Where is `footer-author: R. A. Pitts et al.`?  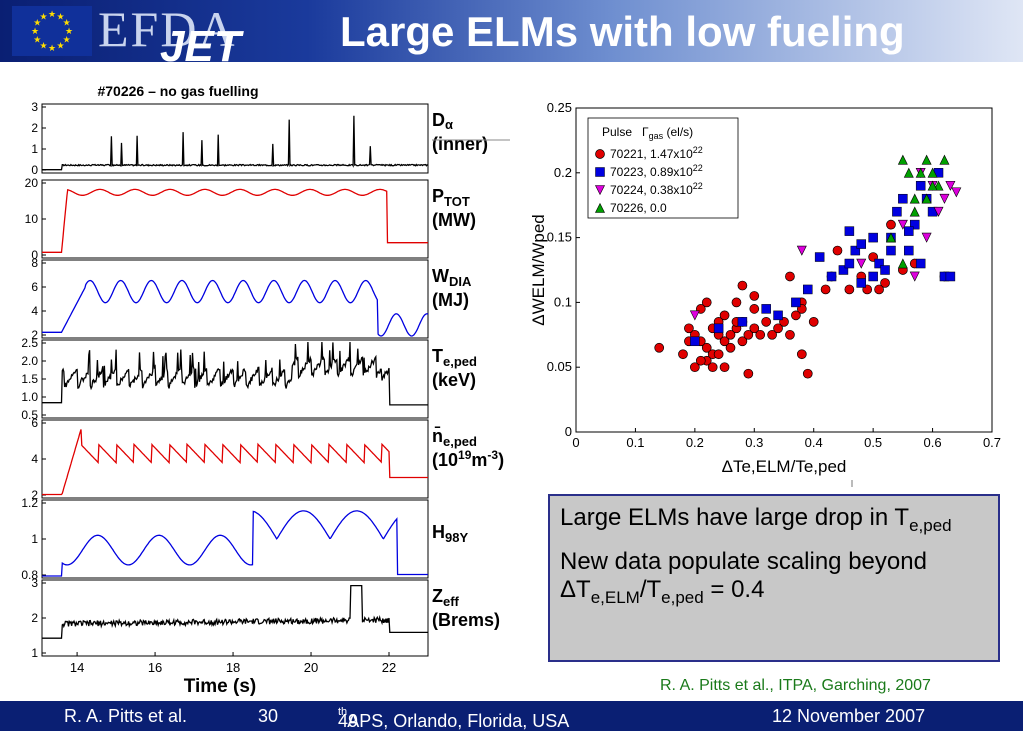 footer-author: R. A. Pitts et al. is located at coordinates (126, 716).